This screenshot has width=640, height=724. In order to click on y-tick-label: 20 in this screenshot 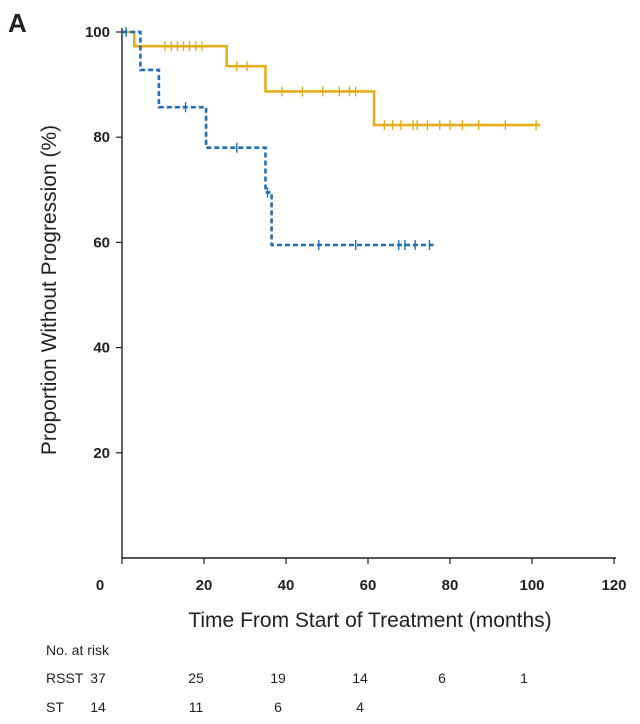, I will do `click(101, 453)`.